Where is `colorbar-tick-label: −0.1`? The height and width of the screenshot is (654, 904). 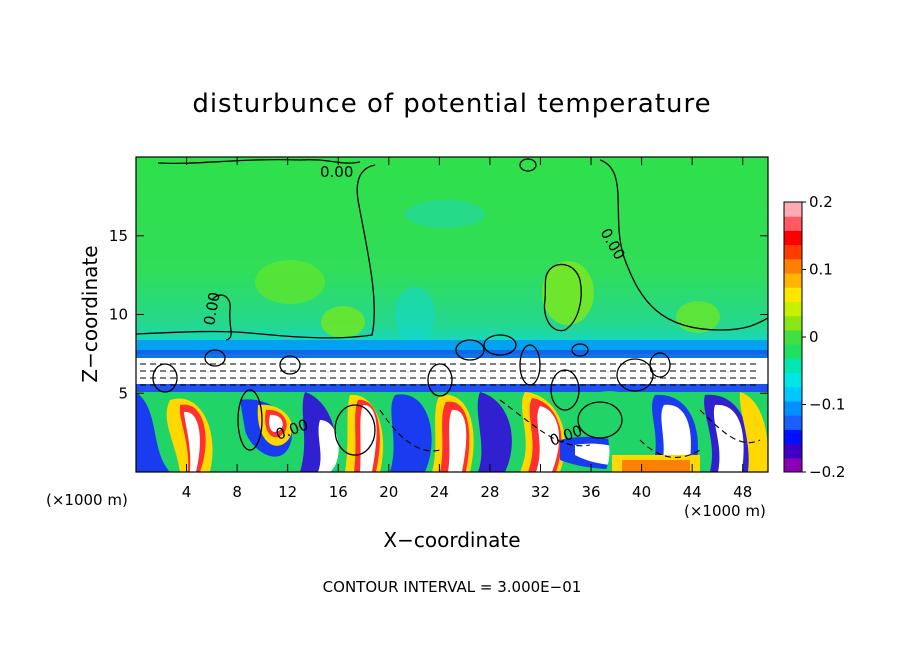
colorbar-tick-label: −0.1 is located at coordinates (827, 405).